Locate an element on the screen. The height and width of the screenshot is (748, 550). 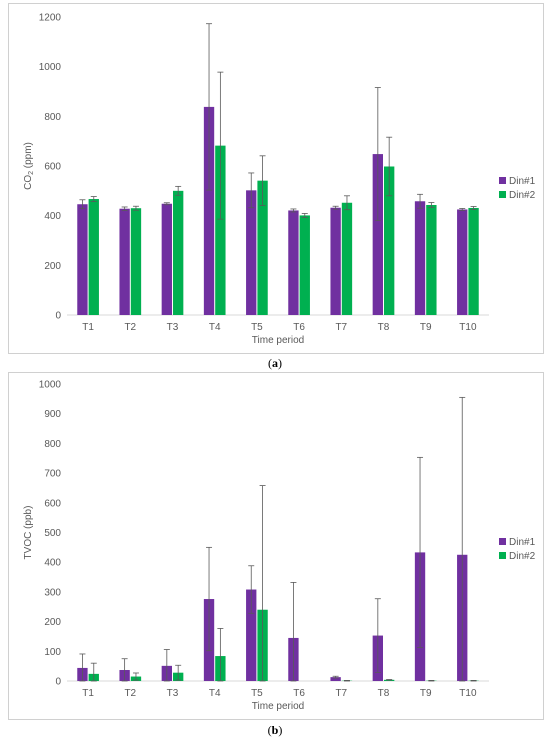
bar-Din2-T5 is located at coordinates (262, 247).